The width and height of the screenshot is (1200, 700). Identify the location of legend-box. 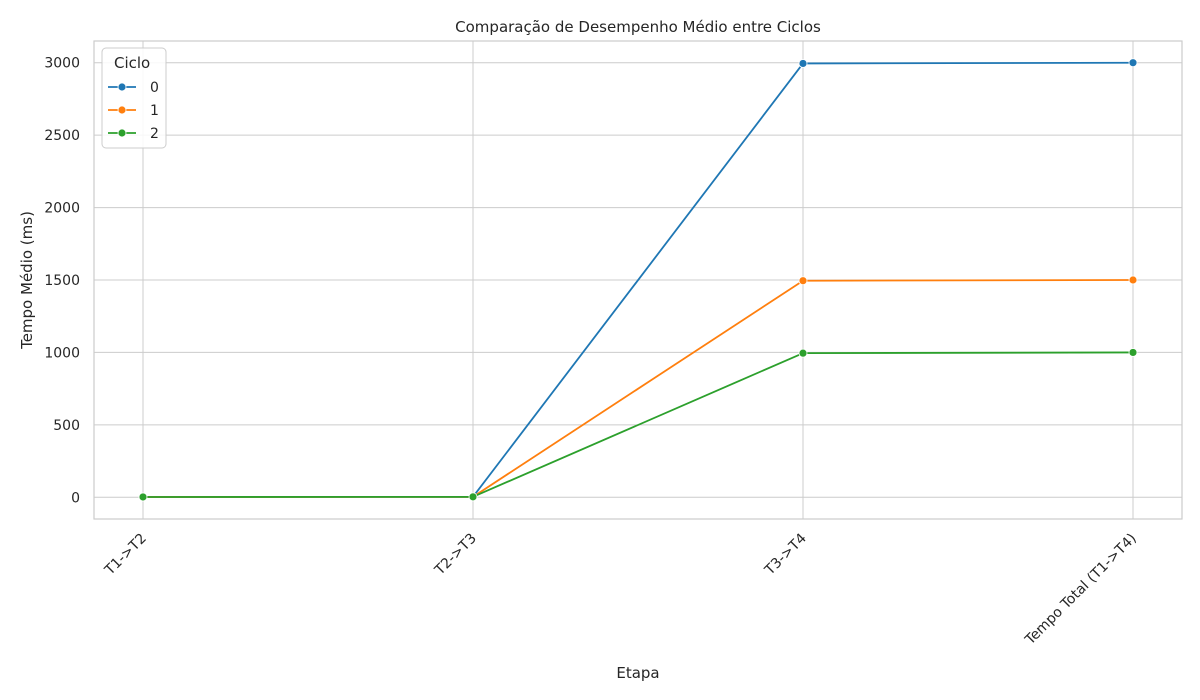
(134, 98).